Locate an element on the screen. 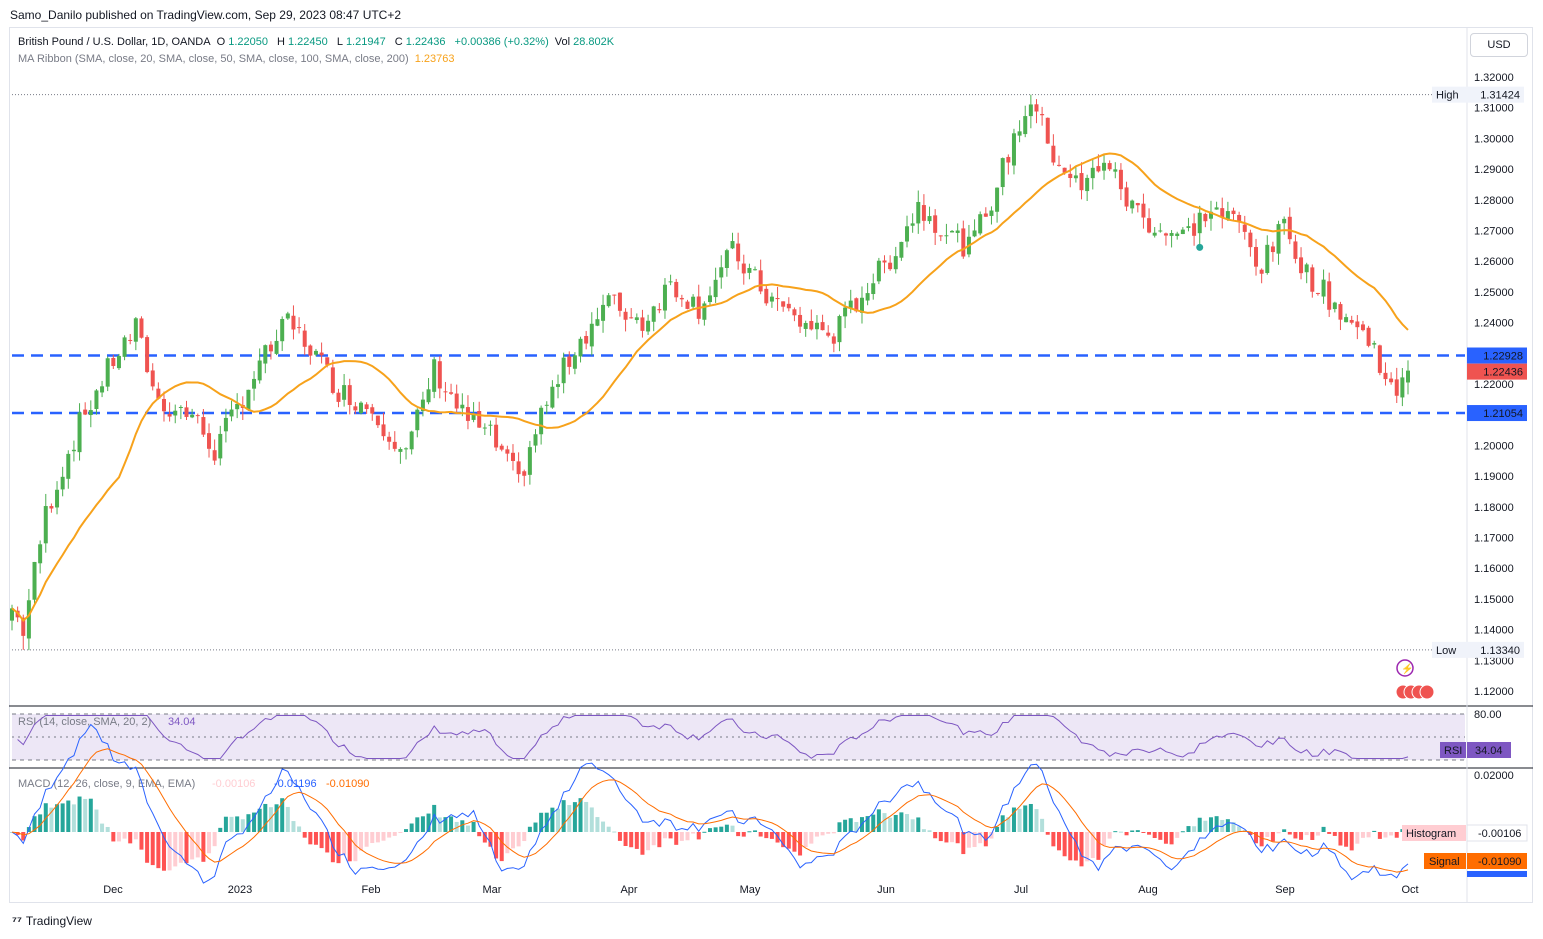 This screenshot has width=1543, height=939. time-tick-label: Jun is located at coordinates (886, 890).